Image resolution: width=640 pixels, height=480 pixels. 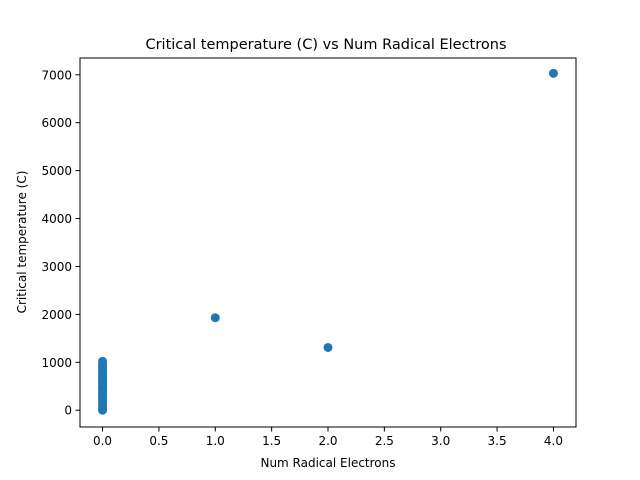 What do you see at coordinates (158, 441) in the screenshot?
I see `x-tick-label: 0.5` at bounding box center [158, 441].